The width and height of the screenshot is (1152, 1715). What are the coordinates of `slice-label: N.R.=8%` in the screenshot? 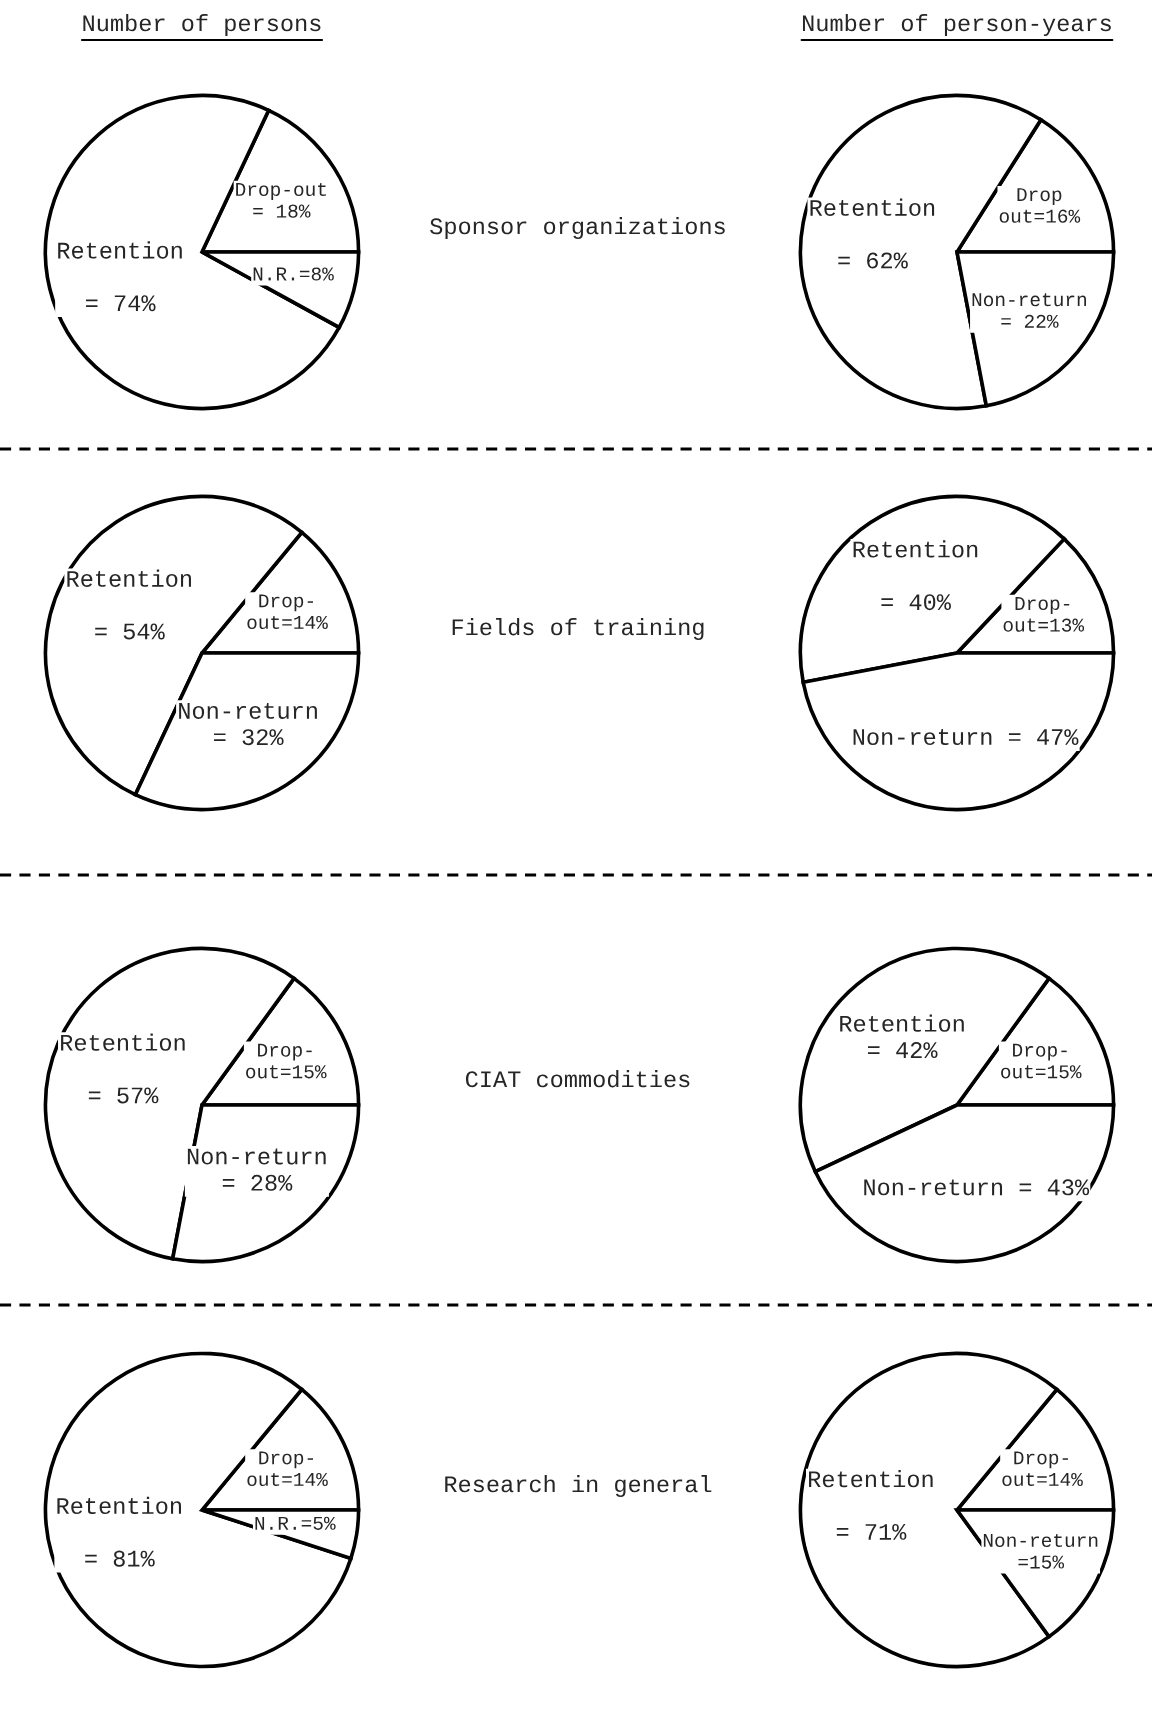 It's located at (293, 274).